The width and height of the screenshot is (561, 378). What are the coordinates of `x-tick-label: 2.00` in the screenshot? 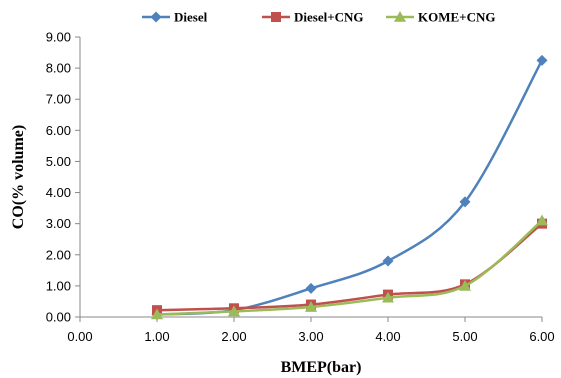 It's located at (233, 336).